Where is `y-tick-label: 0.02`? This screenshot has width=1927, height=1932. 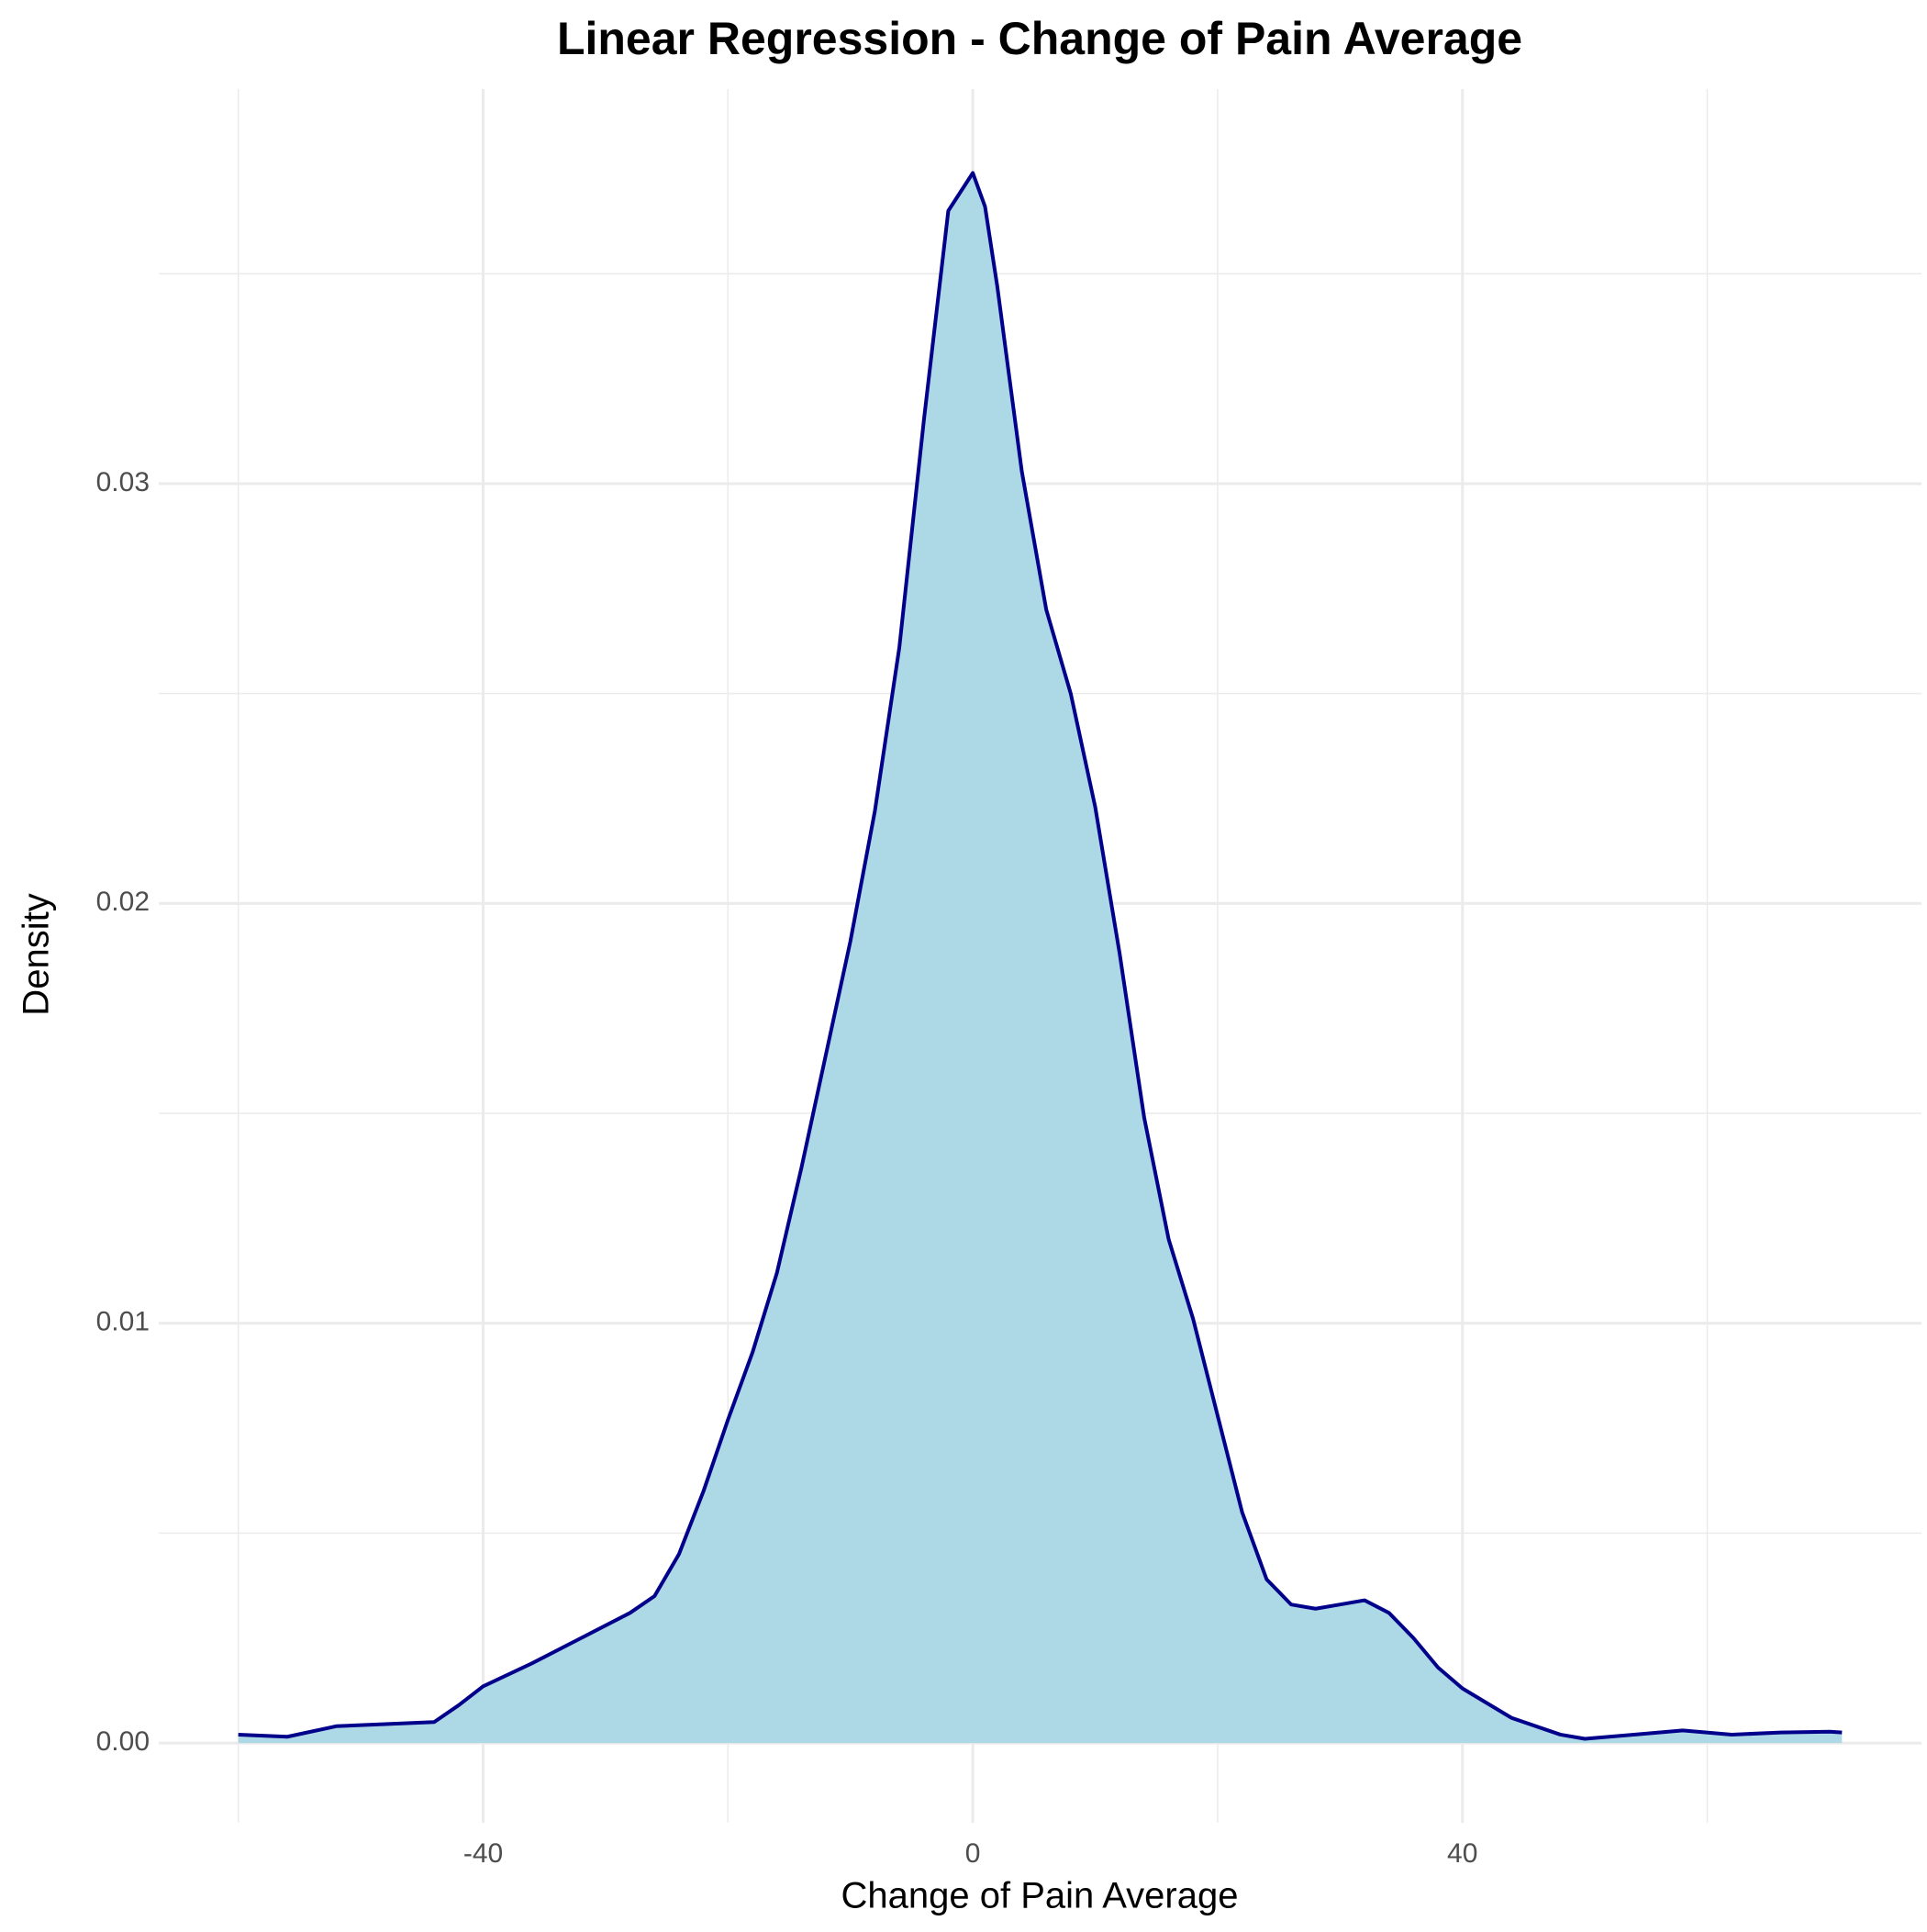
y-tick-label: 0.02 is located at coordinates (123, 902).